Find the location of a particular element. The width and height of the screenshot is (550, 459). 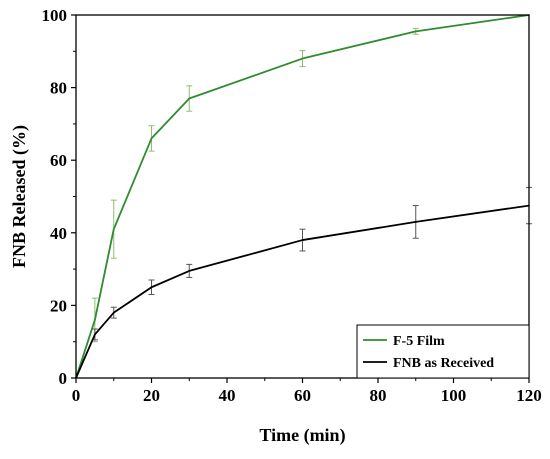

y-tick-label: 60 is located at coordinates (58, 160).